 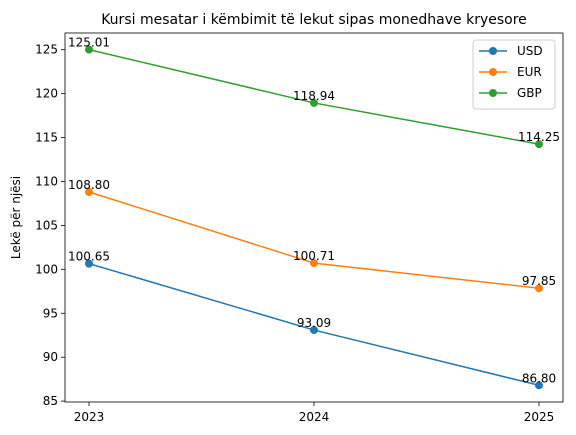 I want to click on data-label-eur: 108.80, so click(x=89, y=185).